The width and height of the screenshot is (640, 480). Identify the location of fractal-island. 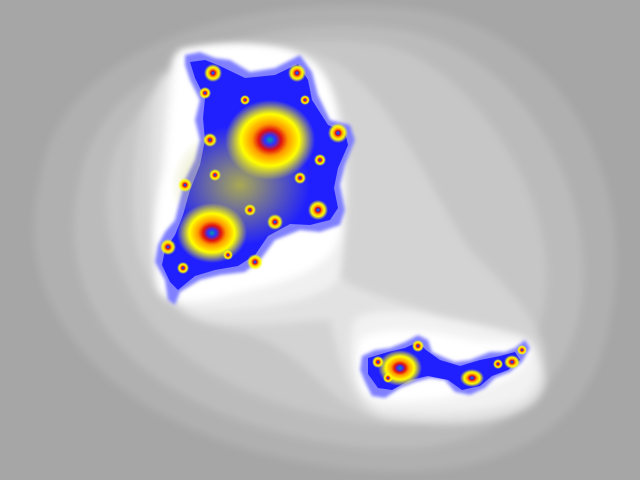
(445, 366).